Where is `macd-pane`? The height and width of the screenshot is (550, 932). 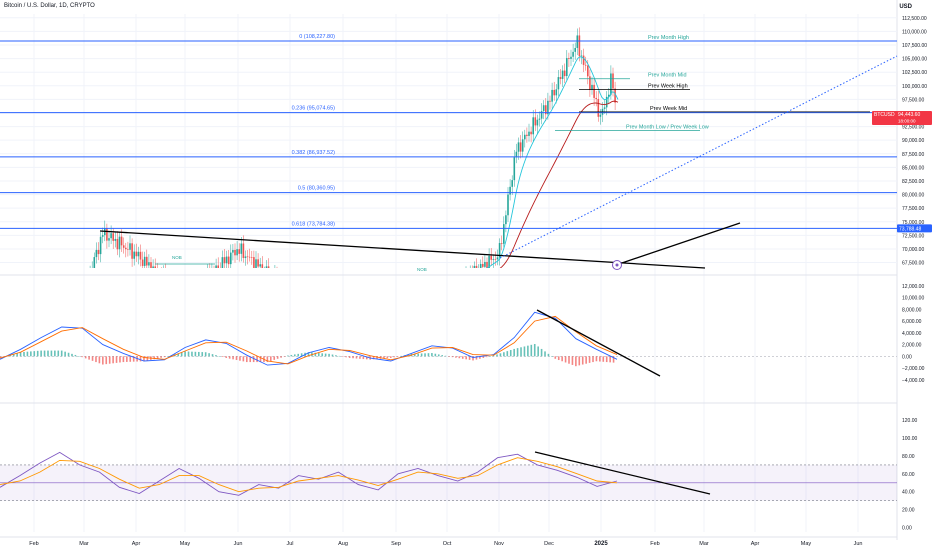 macd-pane is located at coordinates (448, 343).